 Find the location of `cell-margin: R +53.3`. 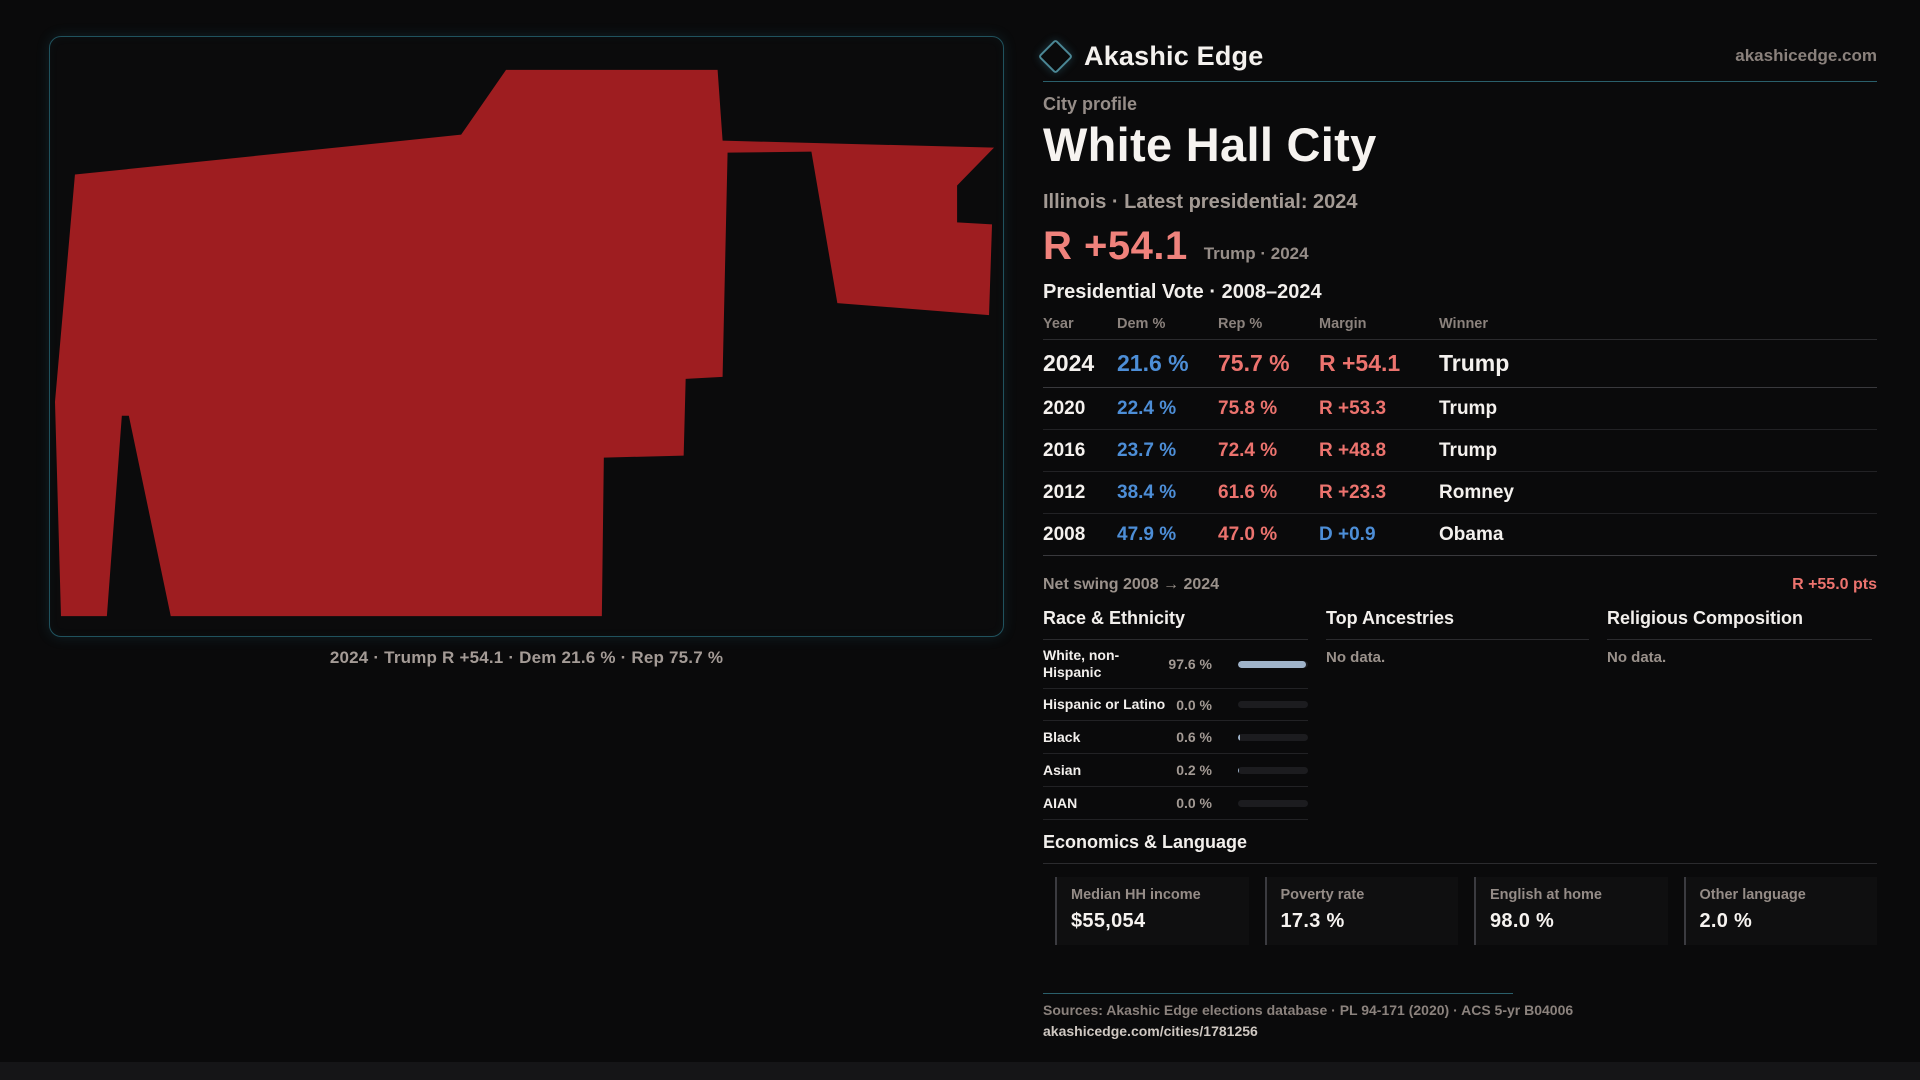

cell-margin: R +53.3 is located at coordinates (1353, 408).